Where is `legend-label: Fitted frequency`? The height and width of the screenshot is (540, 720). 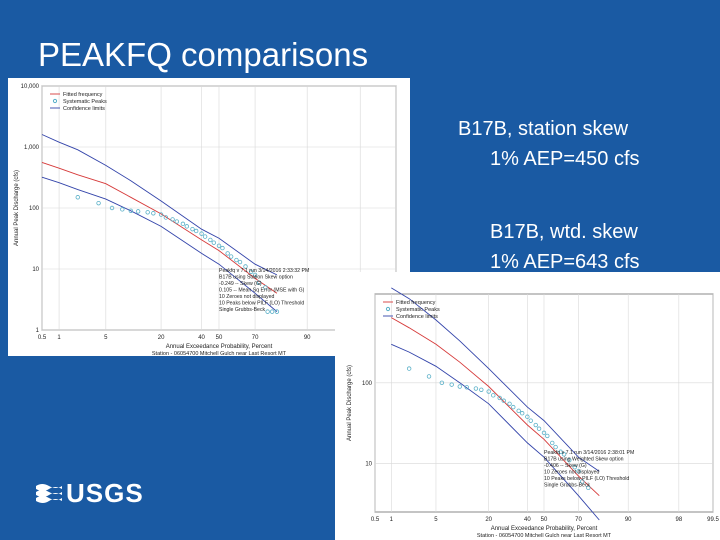
legend-label: Fitted frequency is located at coordinates (83, 95).